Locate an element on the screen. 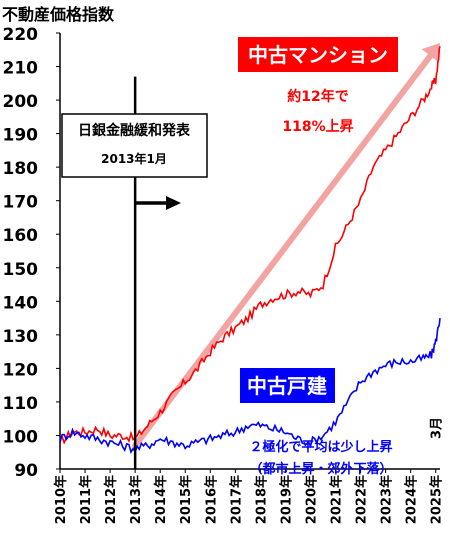 This screenshot has height=543, width=450. x-tick-label: 2017年 is located at coordinates (236, 499).